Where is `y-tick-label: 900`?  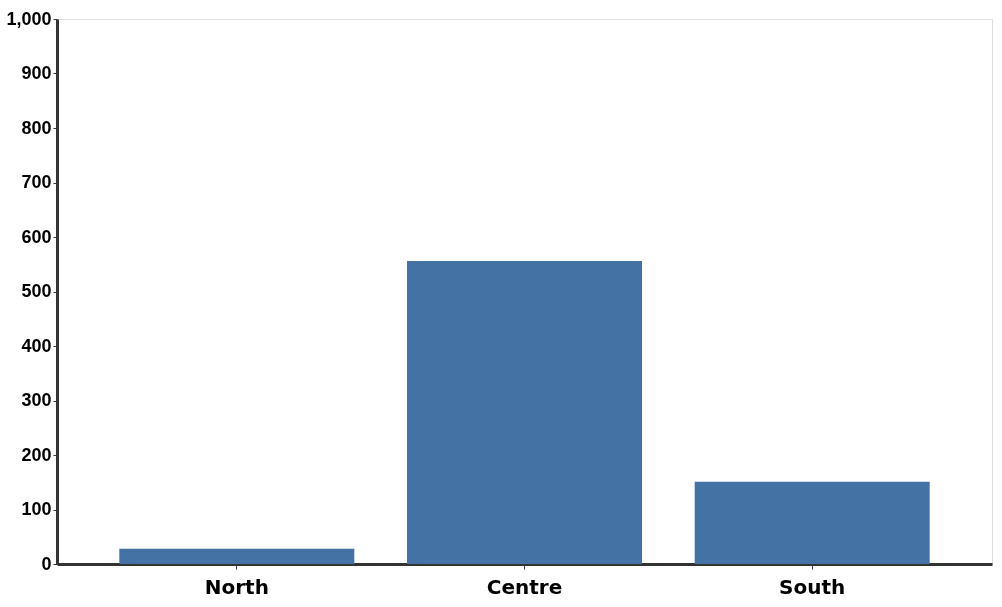 y-tick-label: 900 is located at coordinates (36, 73).